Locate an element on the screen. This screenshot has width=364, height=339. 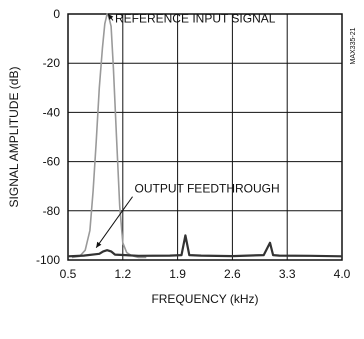
annotation-label: OUTPUT FEEDTHROUGH is located at coordinates (207, 189).